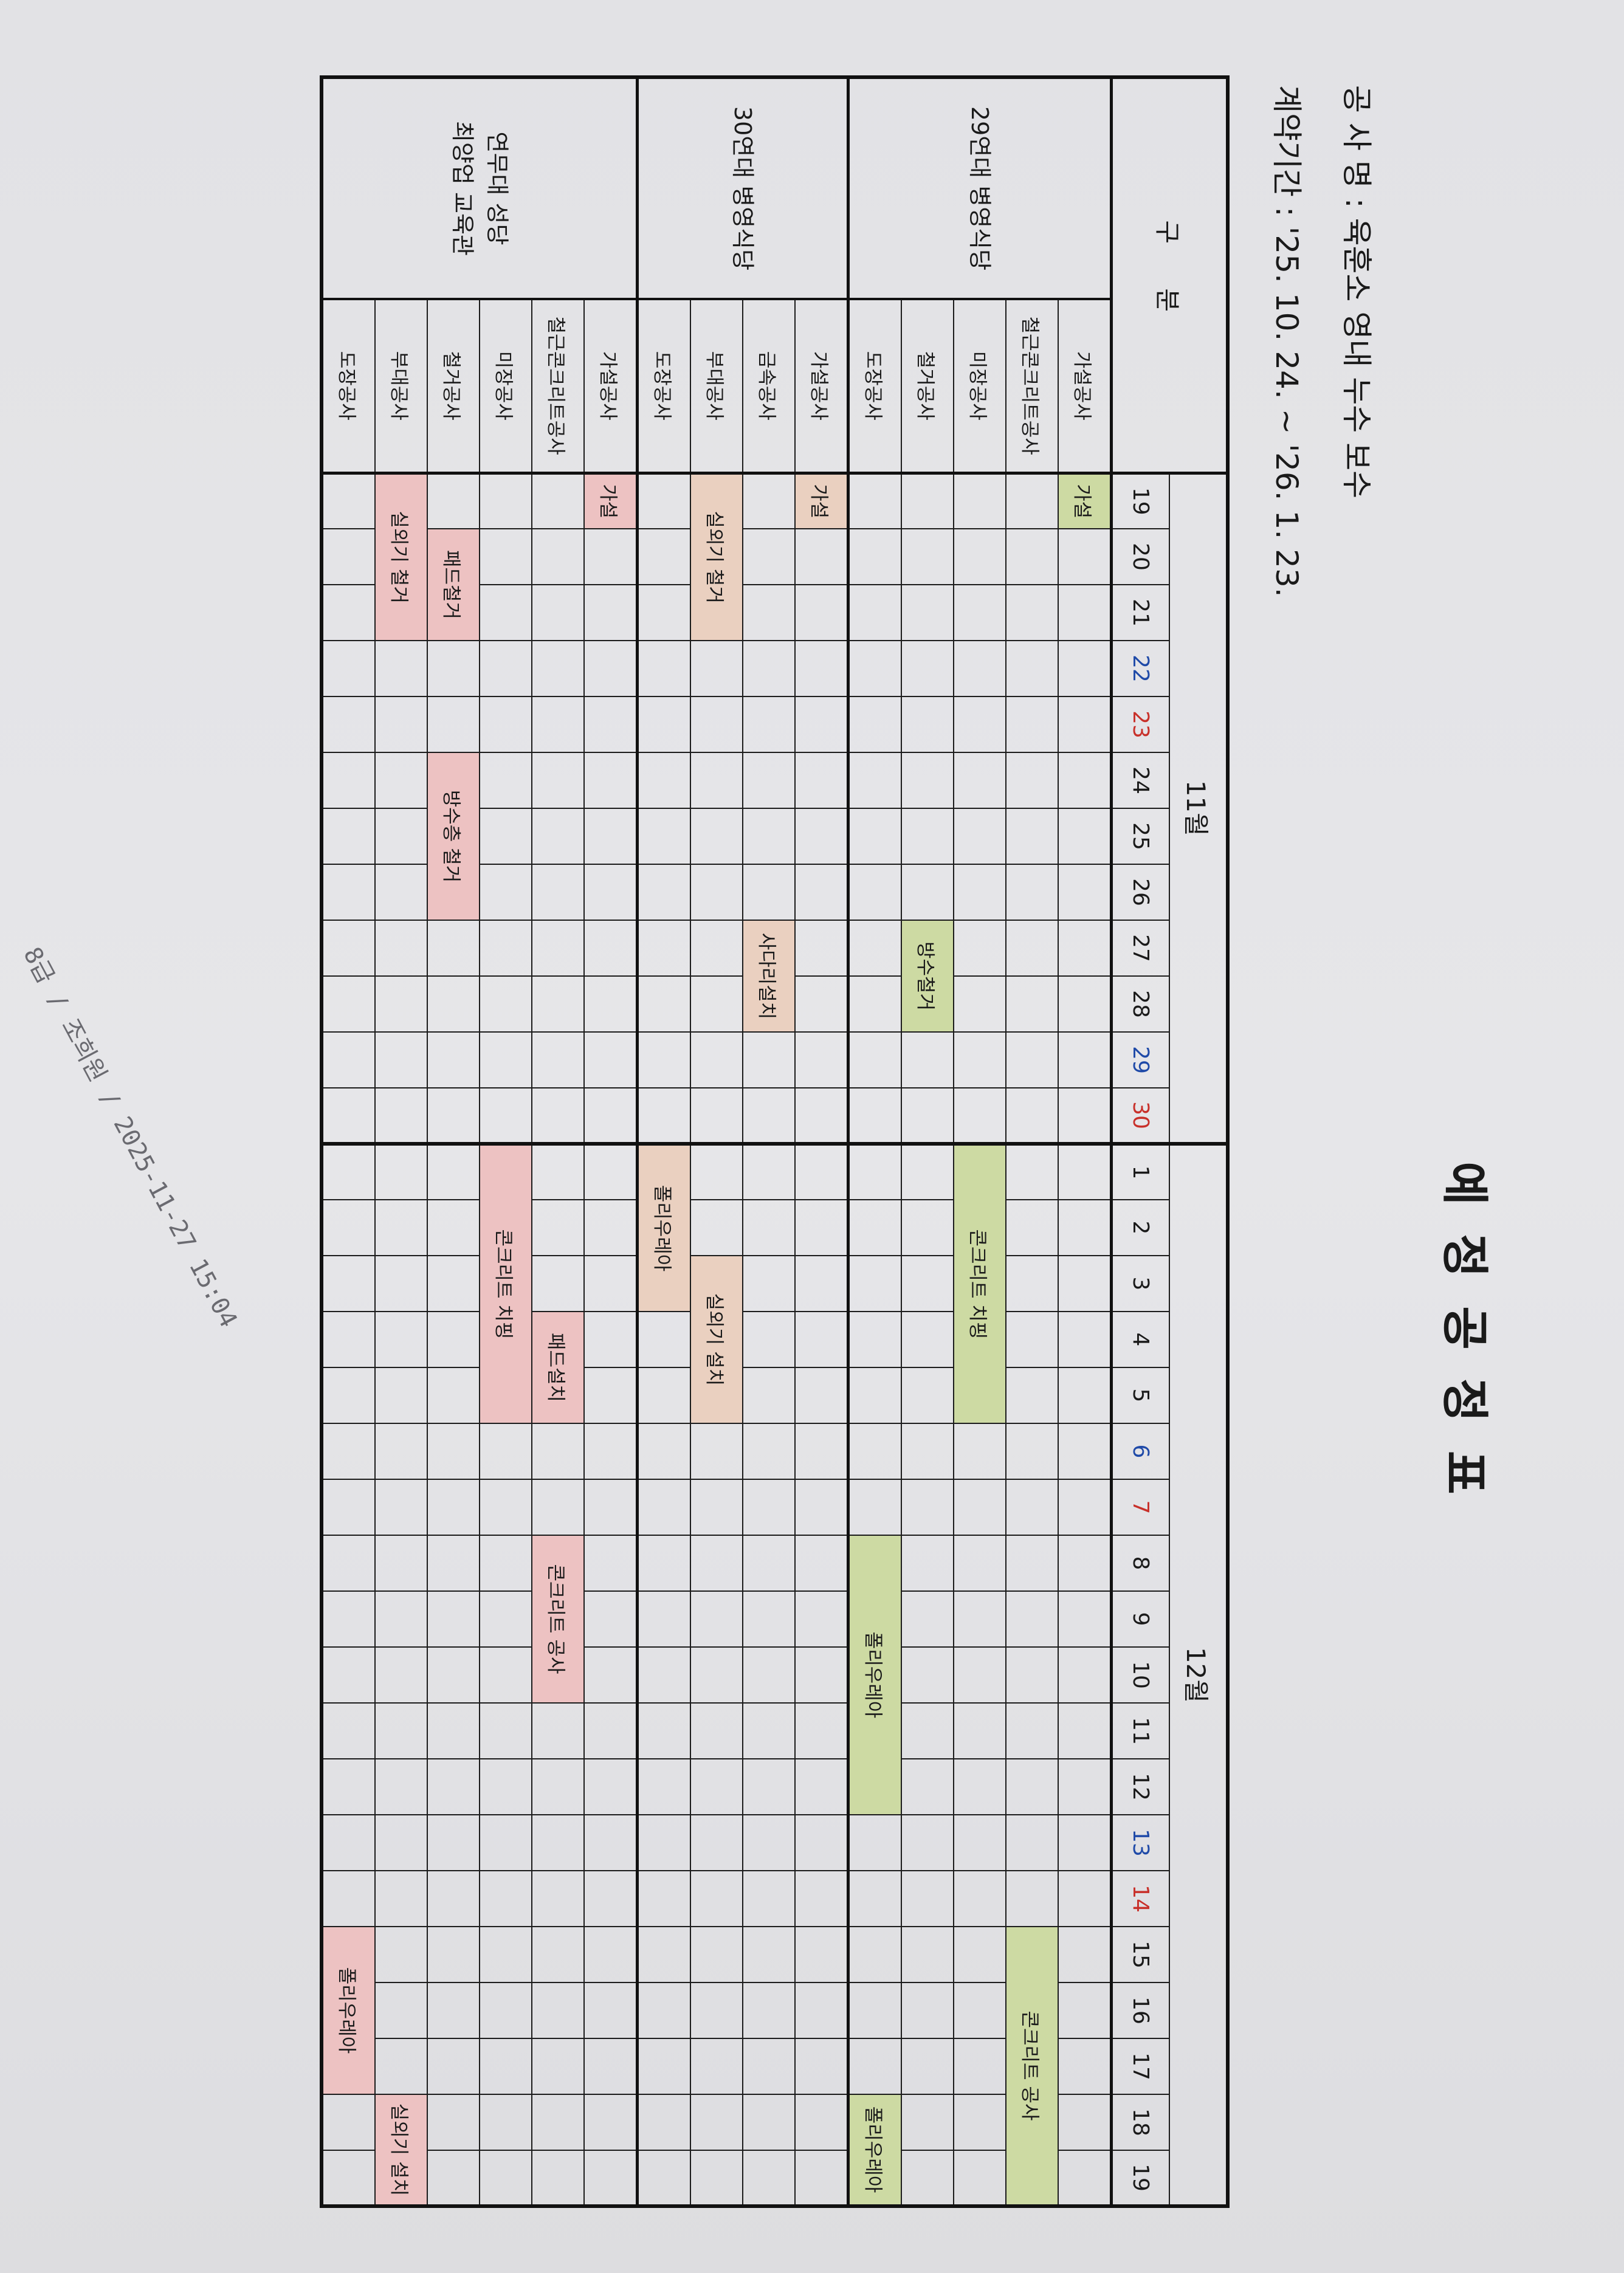  I want to click on day-header: 19, so click(1140, 2178).